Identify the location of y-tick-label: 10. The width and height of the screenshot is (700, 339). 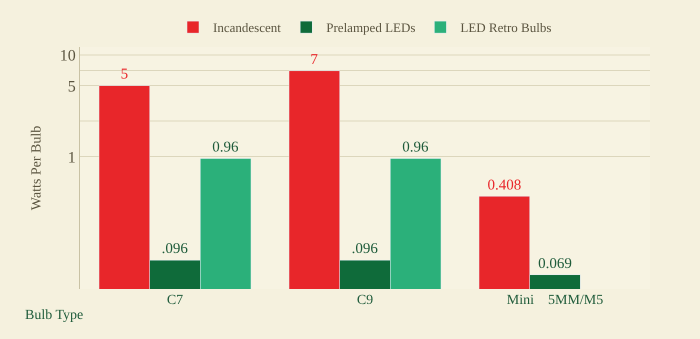
(68, 56).